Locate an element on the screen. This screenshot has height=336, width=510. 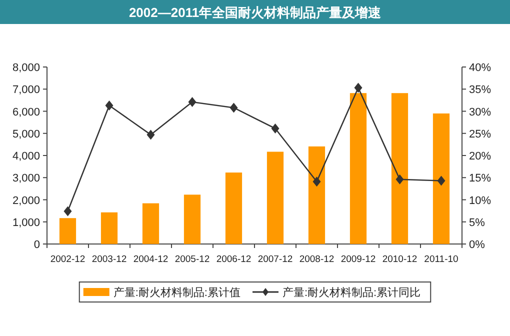
x-tick-label: 2003-12 is located at coordinates (109, 259).